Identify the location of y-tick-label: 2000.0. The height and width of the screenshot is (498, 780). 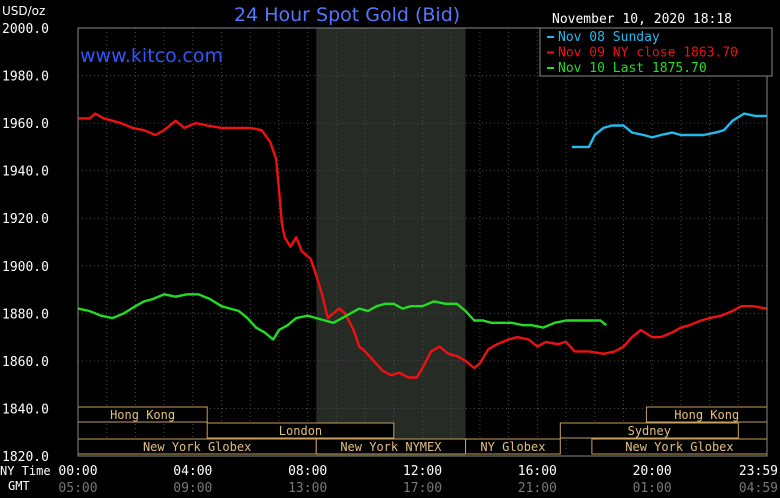
(25, 29).